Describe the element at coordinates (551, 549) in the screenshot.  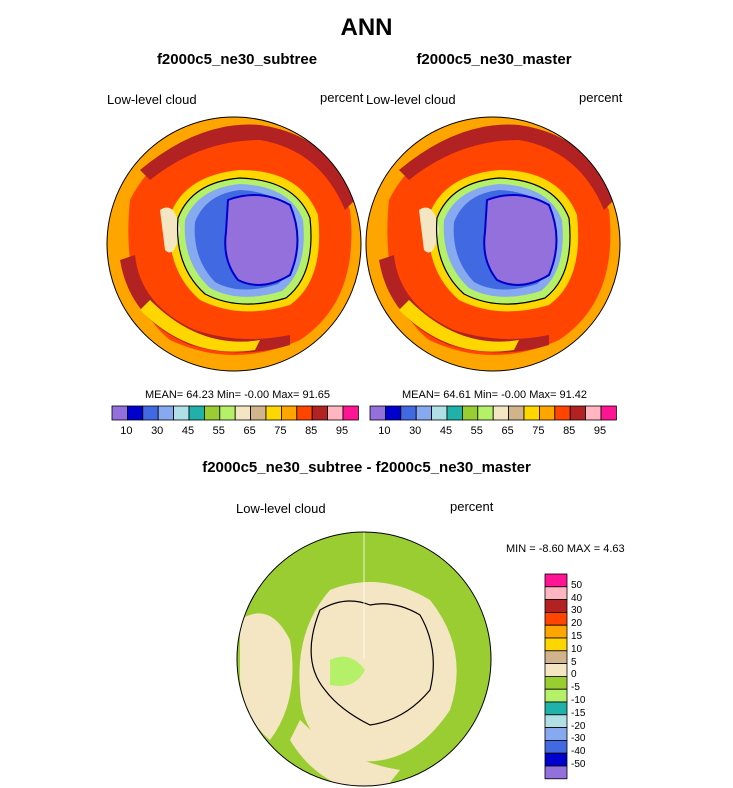
I see `diff-min-value: -8.60` at that location.